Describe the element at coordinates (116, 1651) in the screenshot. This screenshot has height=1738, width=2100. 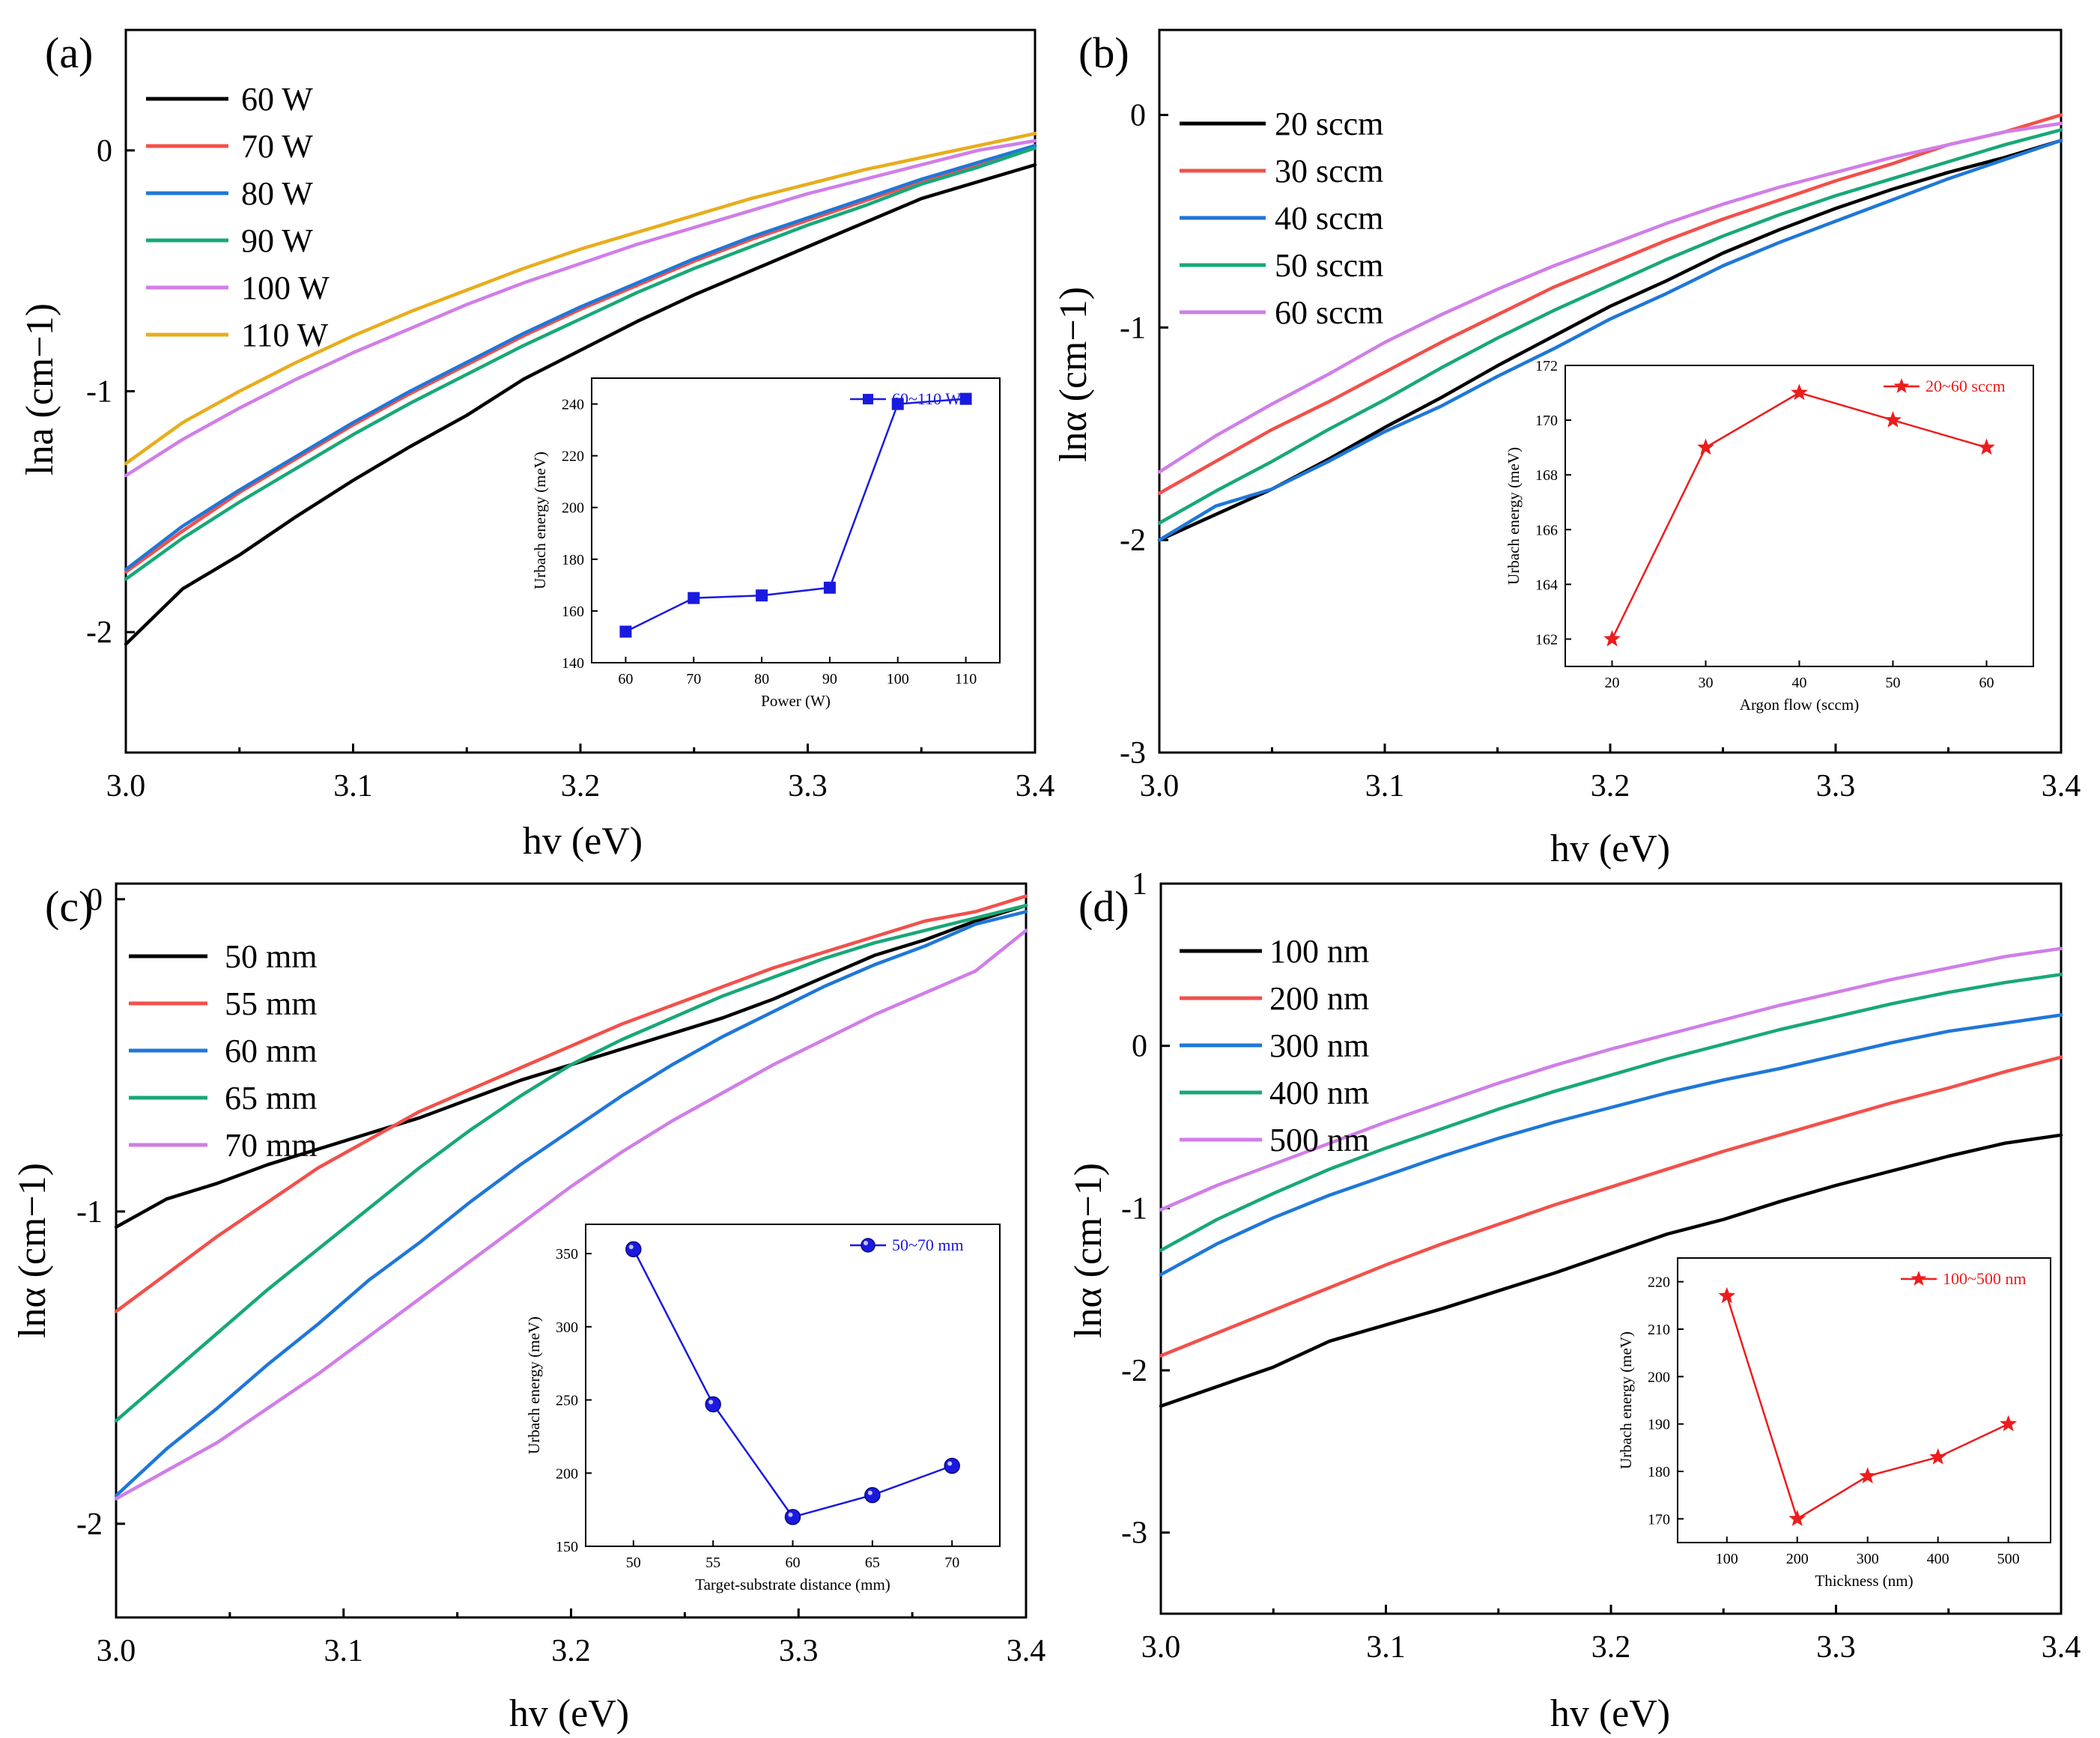
I see `x-tick-label: 3.0` at that location.